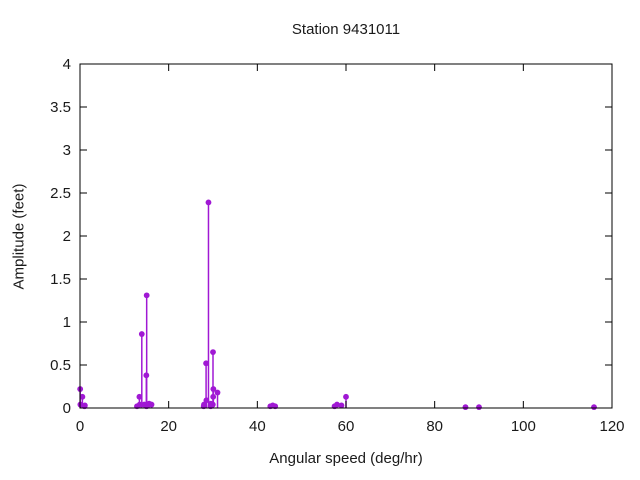 The height and width of the screenshot is (480, 640). I want to click on y-tick-label: 1, so click(67, 322).